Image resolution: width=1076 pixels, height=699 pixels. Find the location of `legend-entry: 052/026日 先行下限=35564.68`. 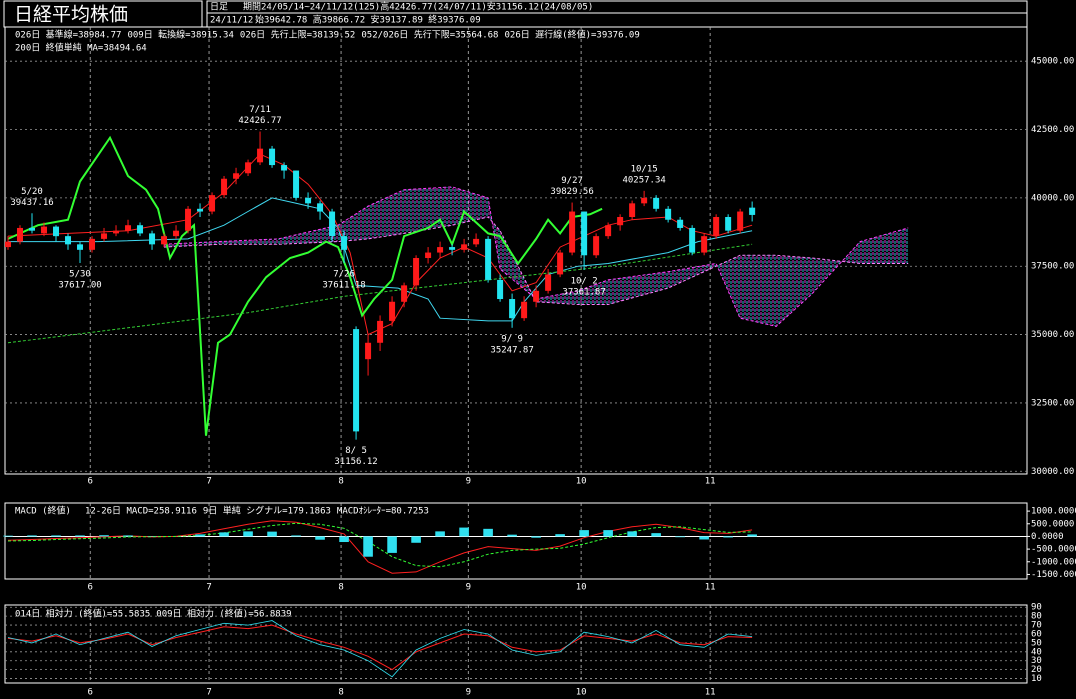

legend-entry: 052/026日 先行下限=35564.68 is located at coordinates (429, 35).